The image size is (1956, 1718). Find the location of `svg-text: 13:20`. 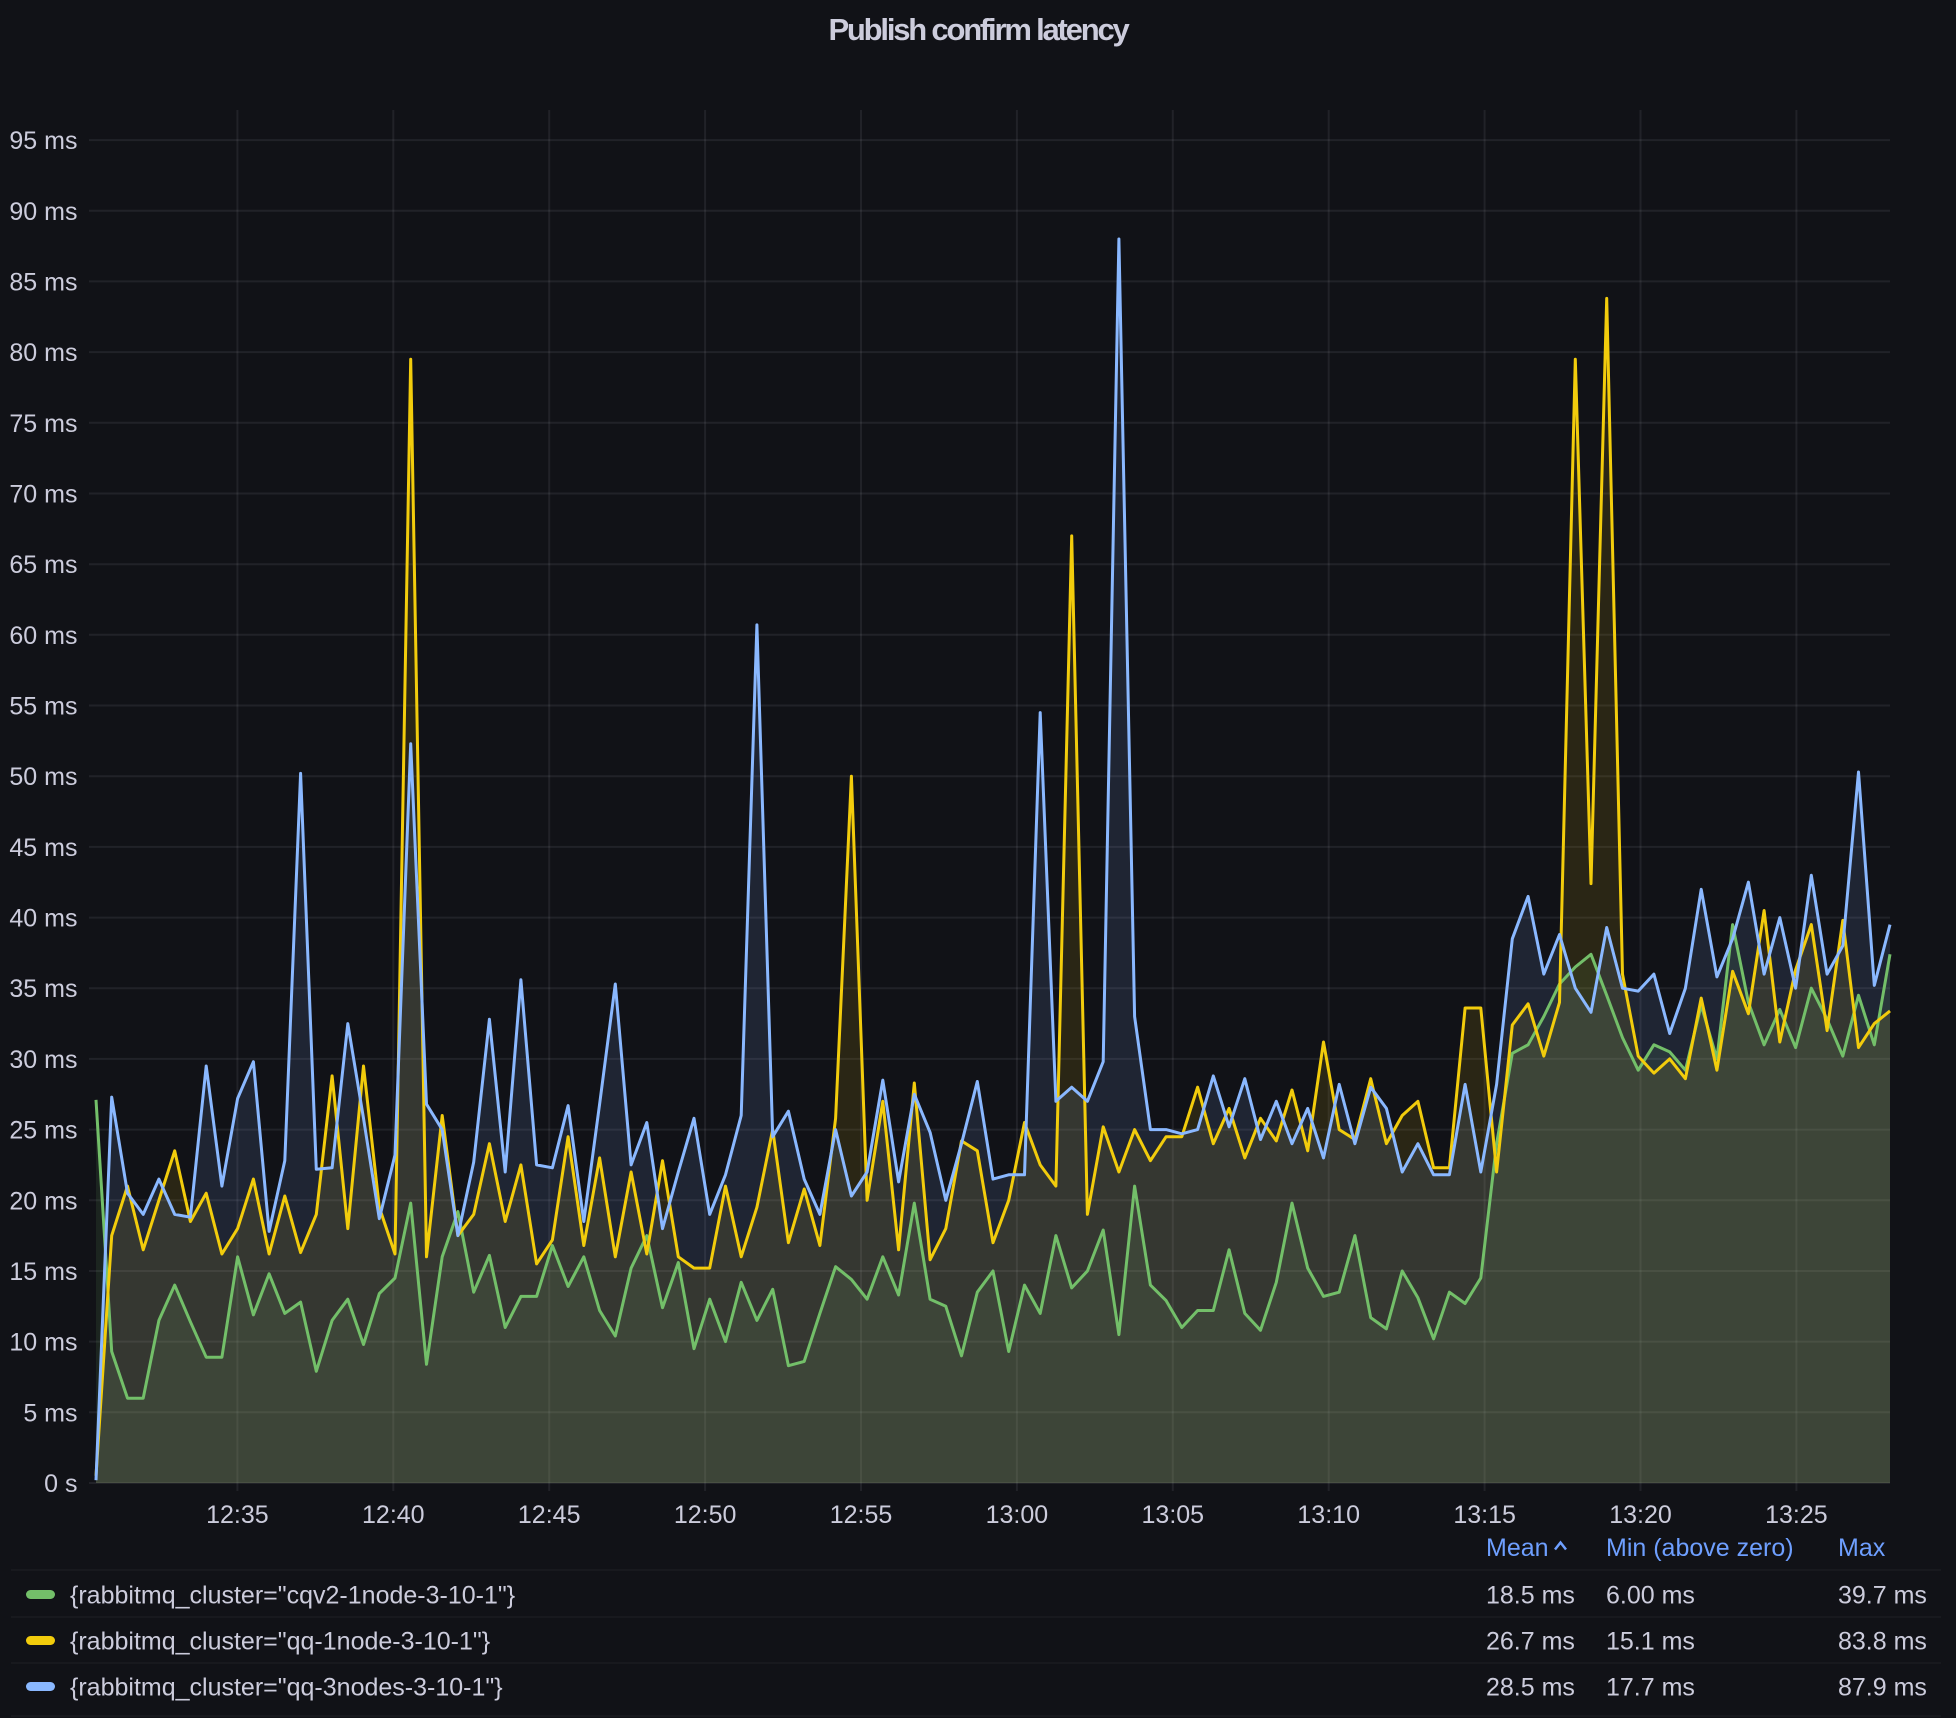

svg-text: 13:20 is located at coordinates (1640, 1515).